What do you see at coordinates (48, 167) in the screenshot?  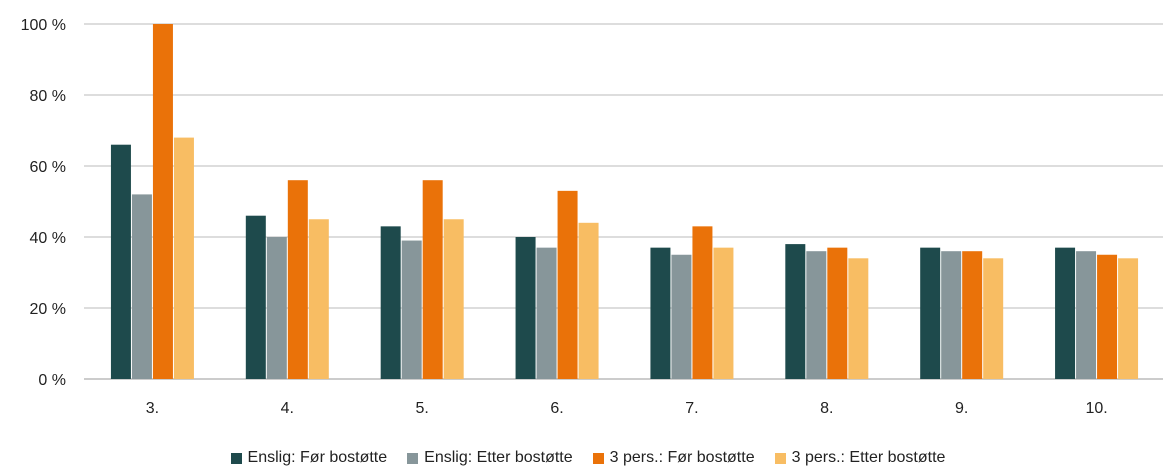 I see `y-tick-label: 60 %` at bounding box center [48, 167].